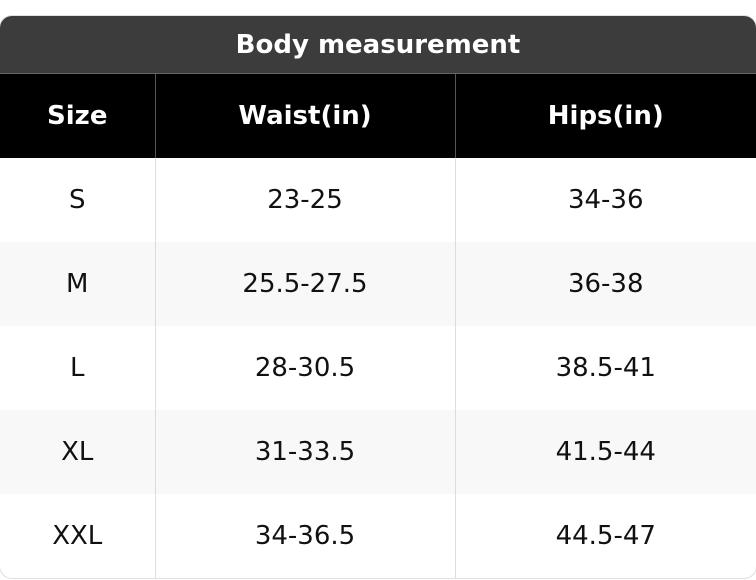 The image size is (756, 580). I want to click on table-row: S 23-25 34-36, so click(378, 200).